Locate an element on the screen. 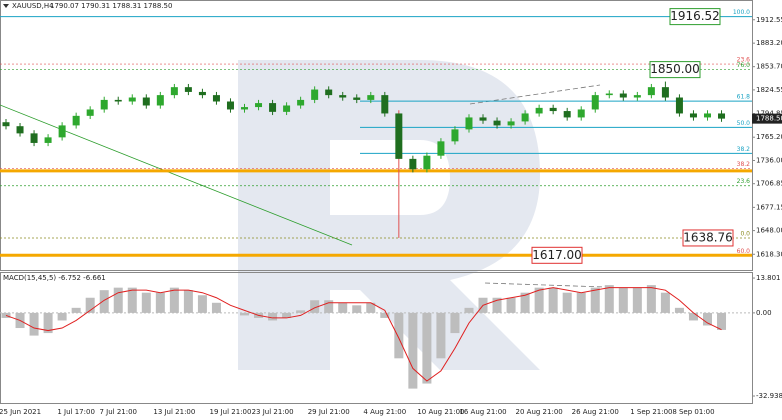  y-tick-label: 1765.20 is located at coordinates (769, 137).